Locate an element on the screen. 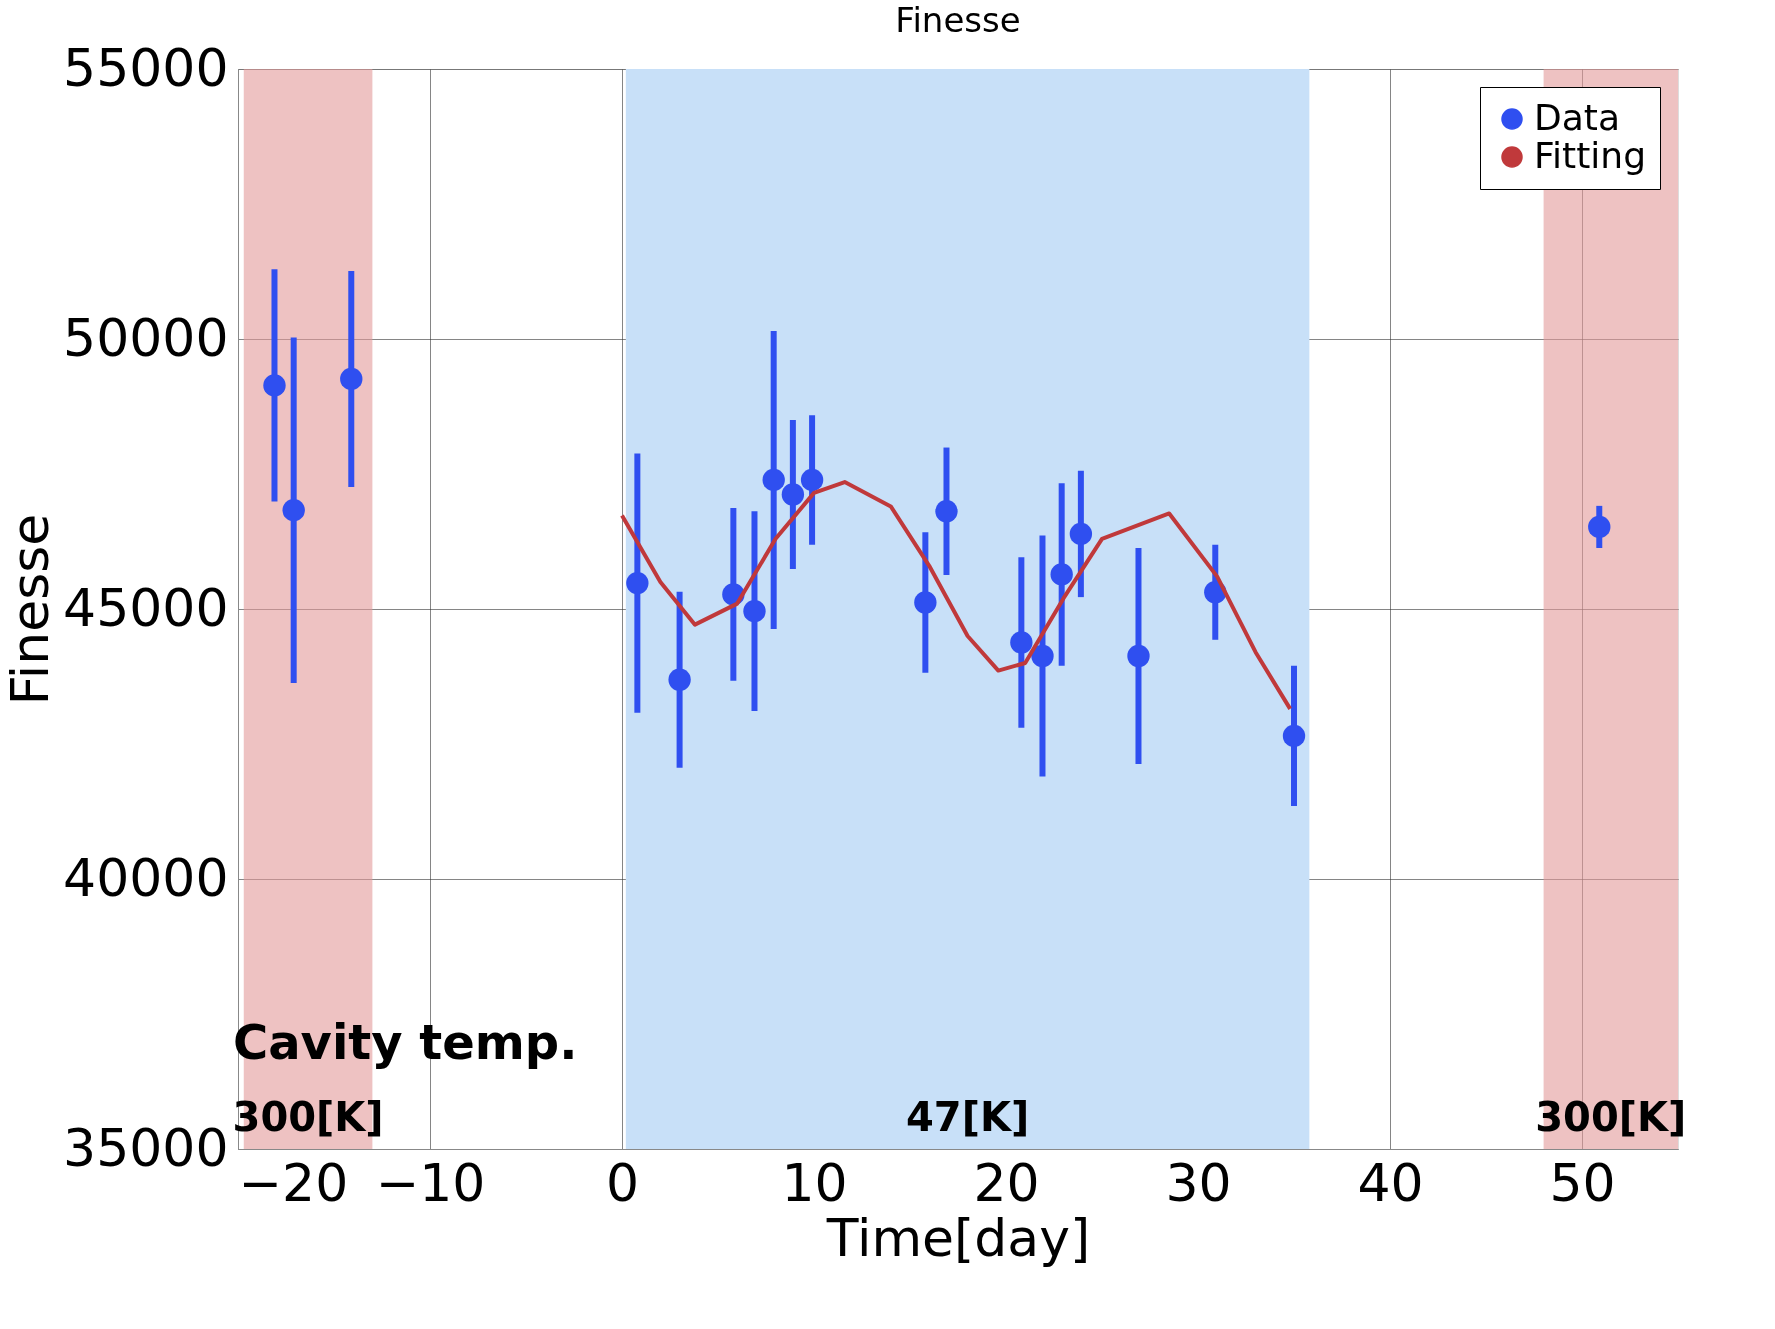  y-tick-label: 55000 is located at coordinates (146, 67).